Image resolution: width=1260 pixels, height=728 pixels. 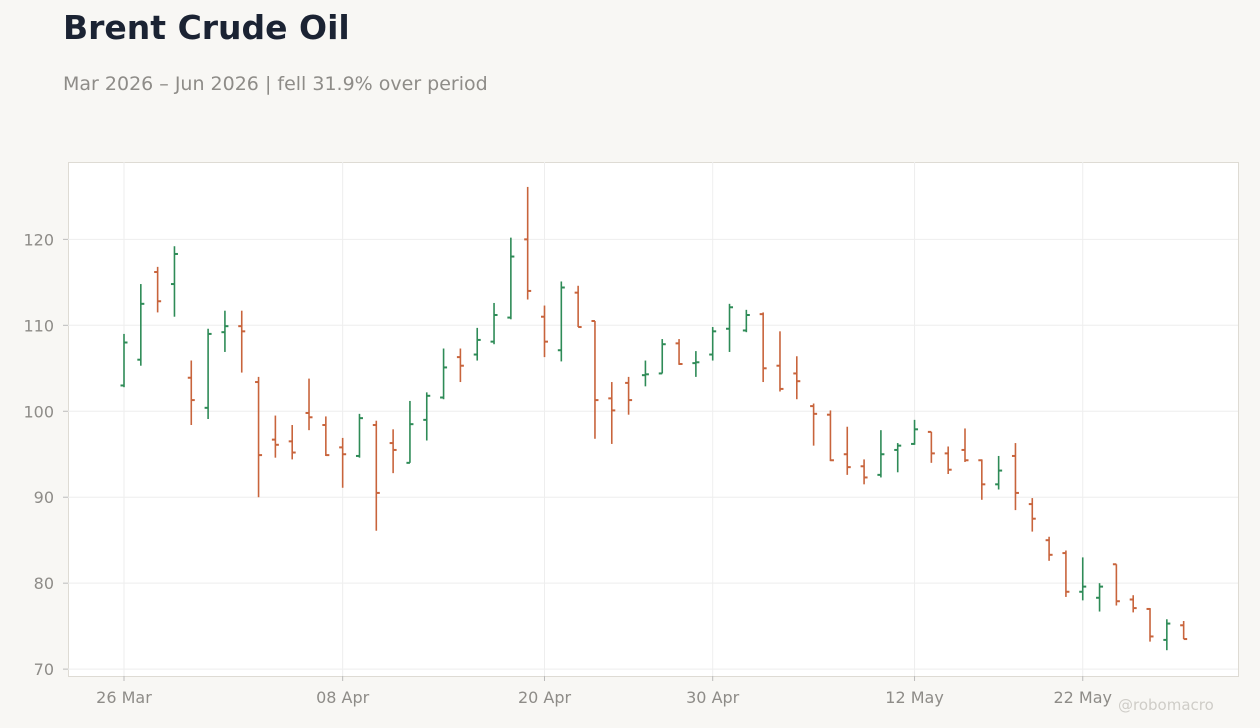 I want to click on x-tick-label: 12 May, so click(x=914, y=697).